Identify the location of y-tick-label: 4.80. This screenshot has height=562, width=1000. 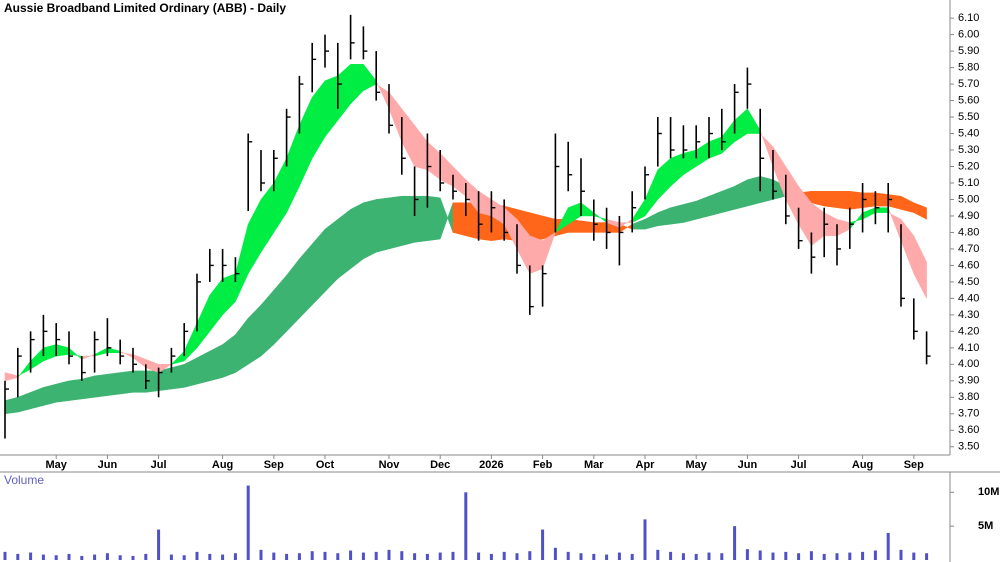
(968, 232).